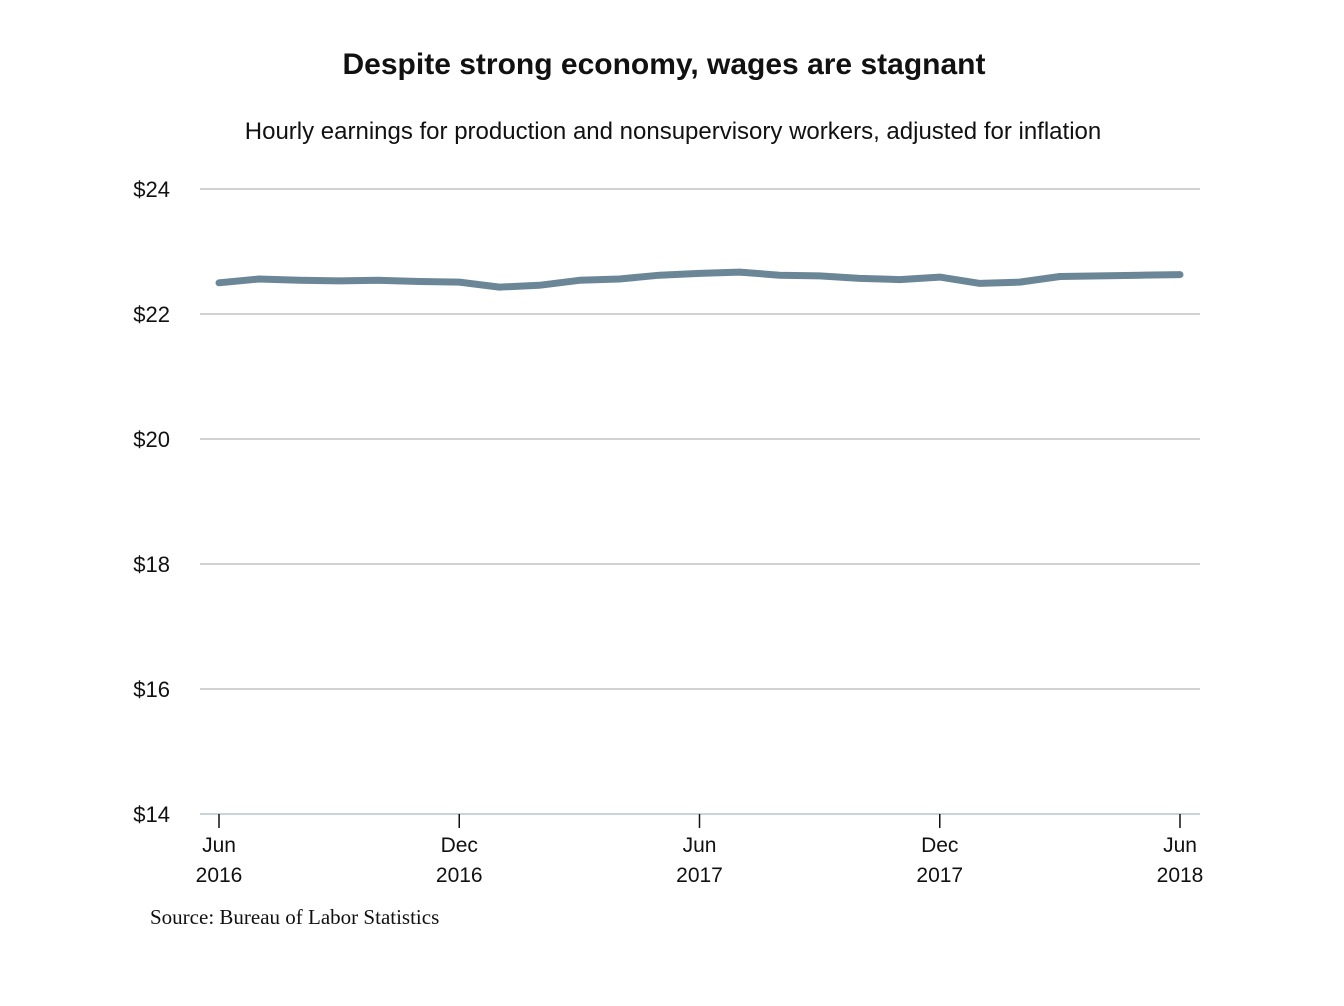  Describe the element at coordinates (151, 502) in the screenshot. I see `y-axis: $24 $22 $20 $18 $16 $14` at that location.